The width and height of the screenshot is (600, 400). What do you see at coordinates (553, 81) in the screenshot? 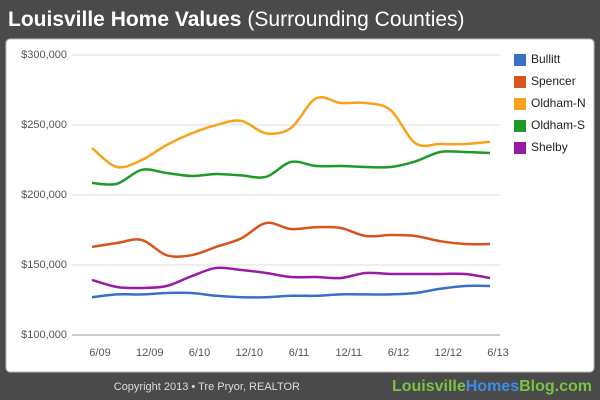
I see `legend-label: Spencer` at bounding box center [553, 81].